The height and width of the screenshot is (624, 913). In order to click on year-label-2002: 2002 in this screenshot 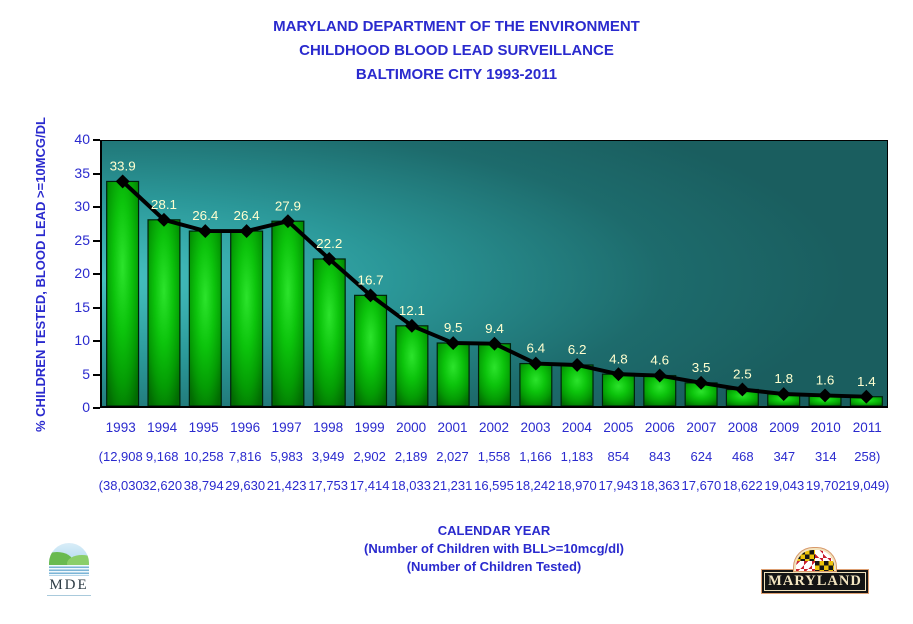, I will do `click(494, 427)`.